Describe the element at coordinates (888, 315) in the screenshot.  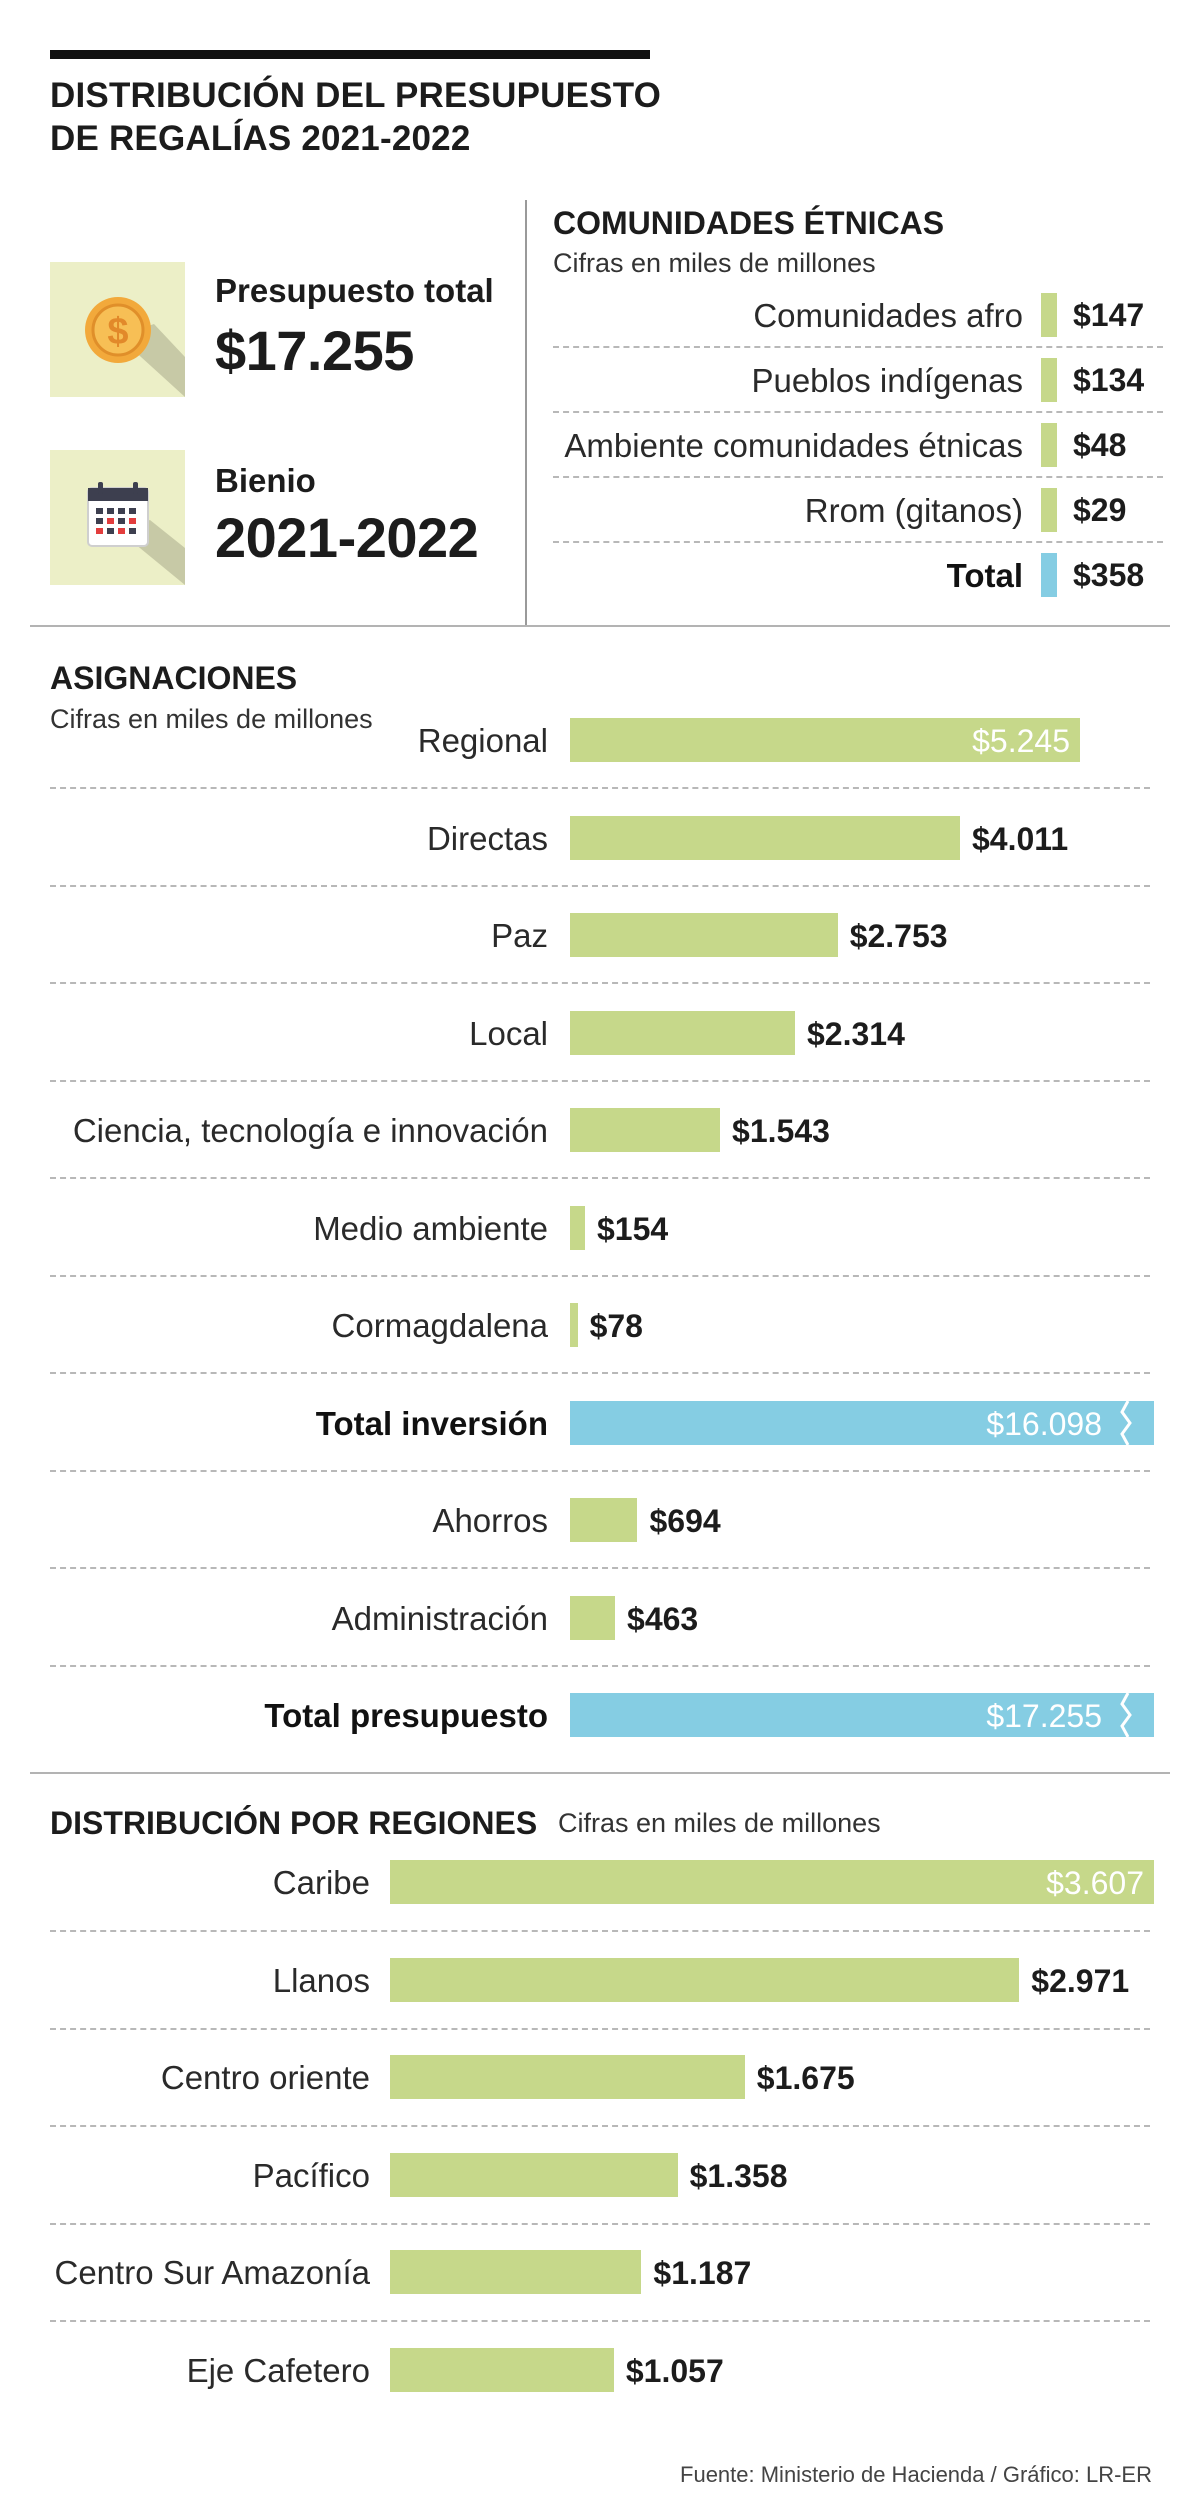
I see `ethnic-label: Comunidades afro` at that location.